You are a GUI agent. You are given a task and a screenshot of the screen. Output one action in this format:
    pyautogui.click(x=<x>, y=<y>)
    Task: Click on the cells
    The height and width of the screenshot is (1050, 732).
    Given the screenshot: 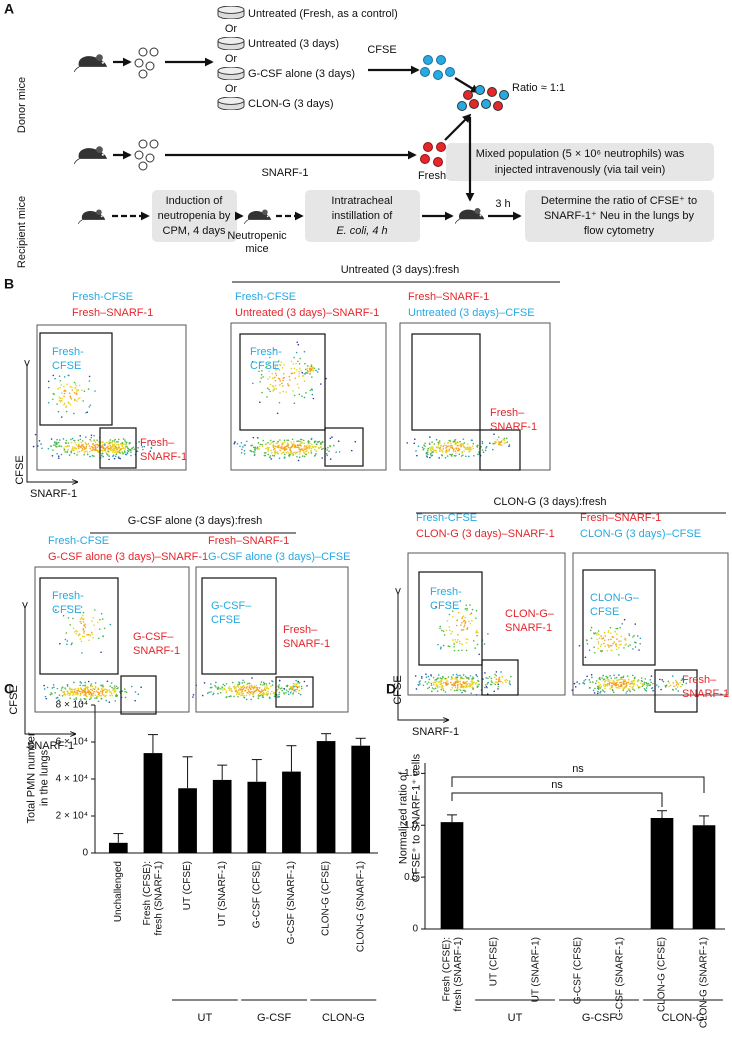 What is the action you would take?
    pyautogui.click(x=146, y=109)
    